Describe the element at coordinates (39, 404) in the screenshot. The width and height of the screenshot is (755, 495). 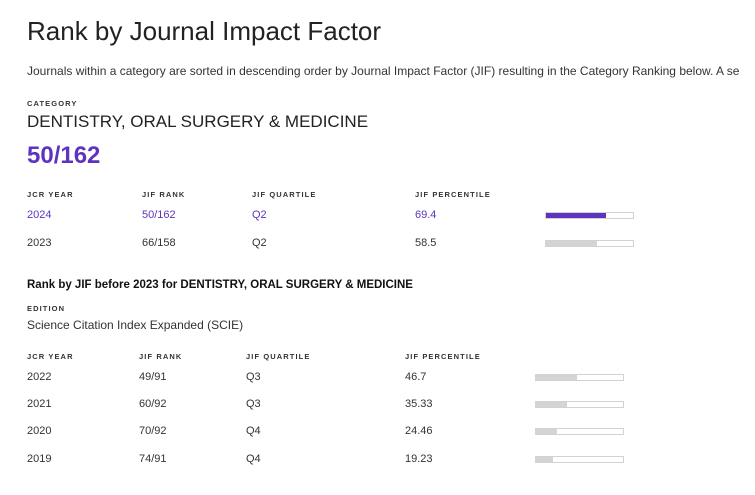
I see `jcr-year: 2021` at that location.